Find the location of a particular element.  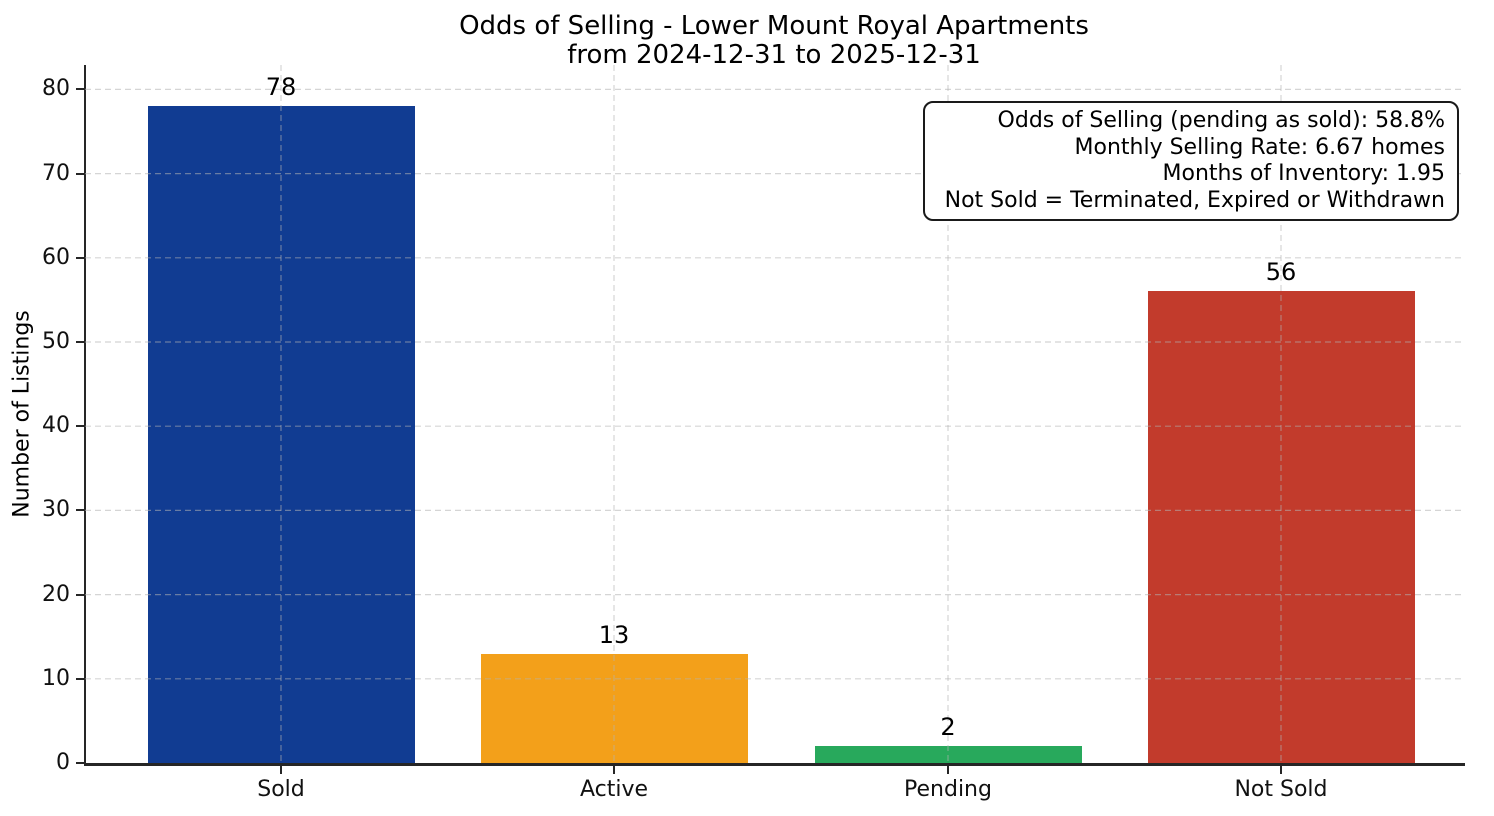

x-tick-active is located at coordinates (614, 770).